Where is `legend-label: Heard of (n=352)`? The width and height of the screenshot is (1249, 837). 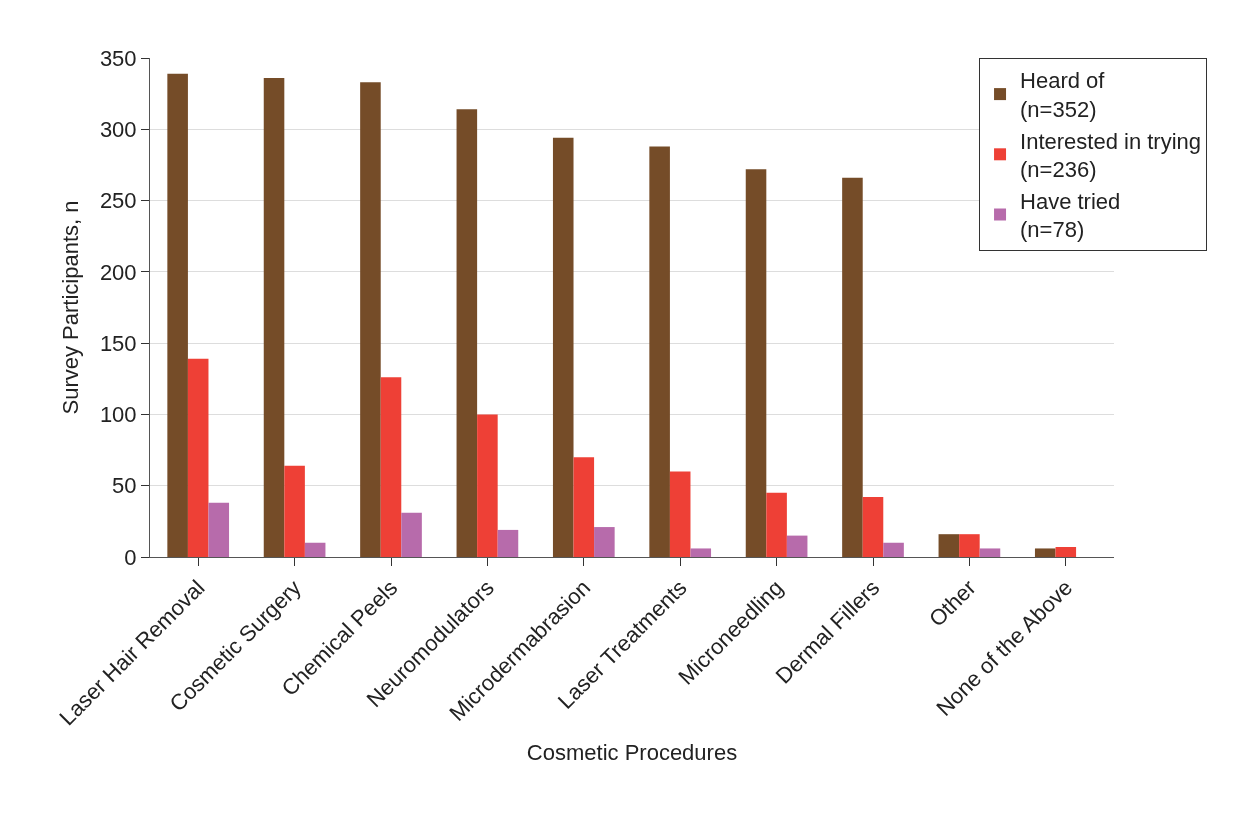
legend-label: Heard of (n=352) is located at coordinates (1063, 95).